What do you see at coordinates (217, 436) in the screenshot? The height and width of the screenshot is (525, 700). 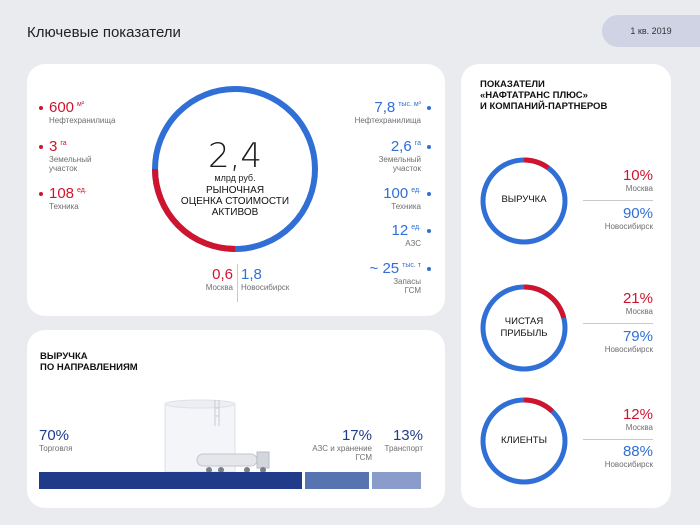 I see `tank-truck-illustration` at bounding box center [217, 436].